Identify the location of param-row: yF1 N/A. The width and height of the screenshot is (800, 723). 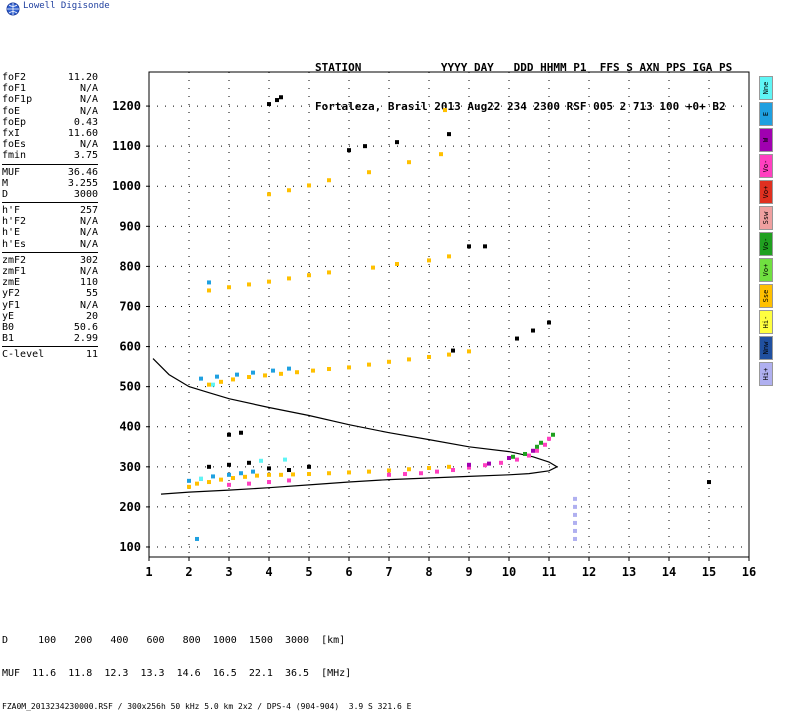
(50, 305).